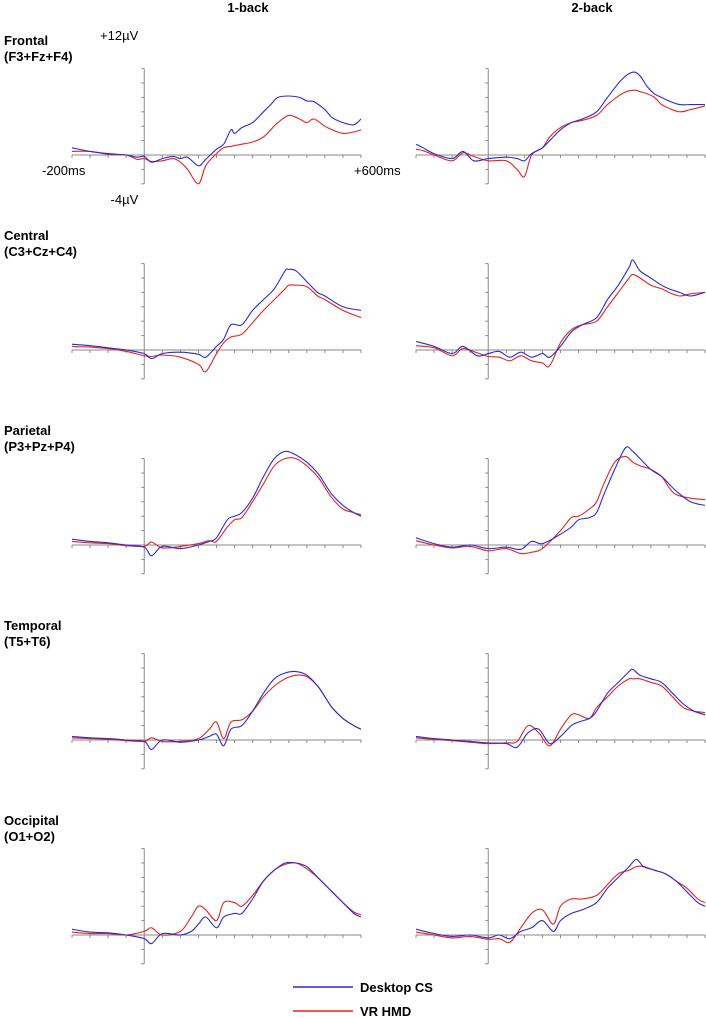 The width and height of the screenshot is (706, 1018). Describe the element at coordinates (248, 7) in the screenshot. I see `column-title: 1-back` at that location.